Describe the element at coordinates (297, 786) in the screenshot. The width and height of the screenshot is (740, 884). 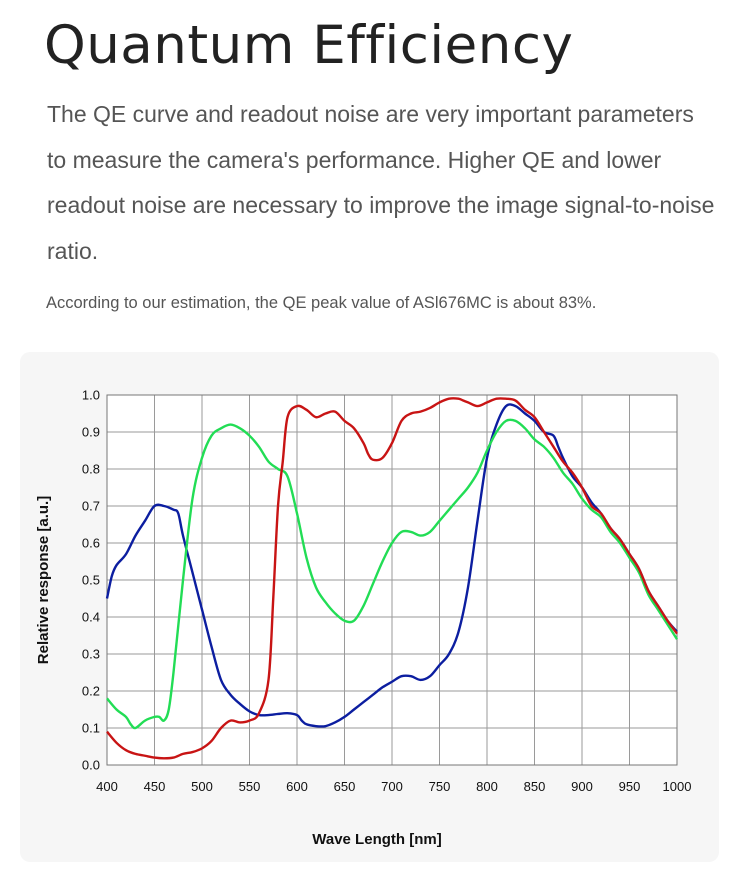
I see `x-tick-label: 600` at that location.